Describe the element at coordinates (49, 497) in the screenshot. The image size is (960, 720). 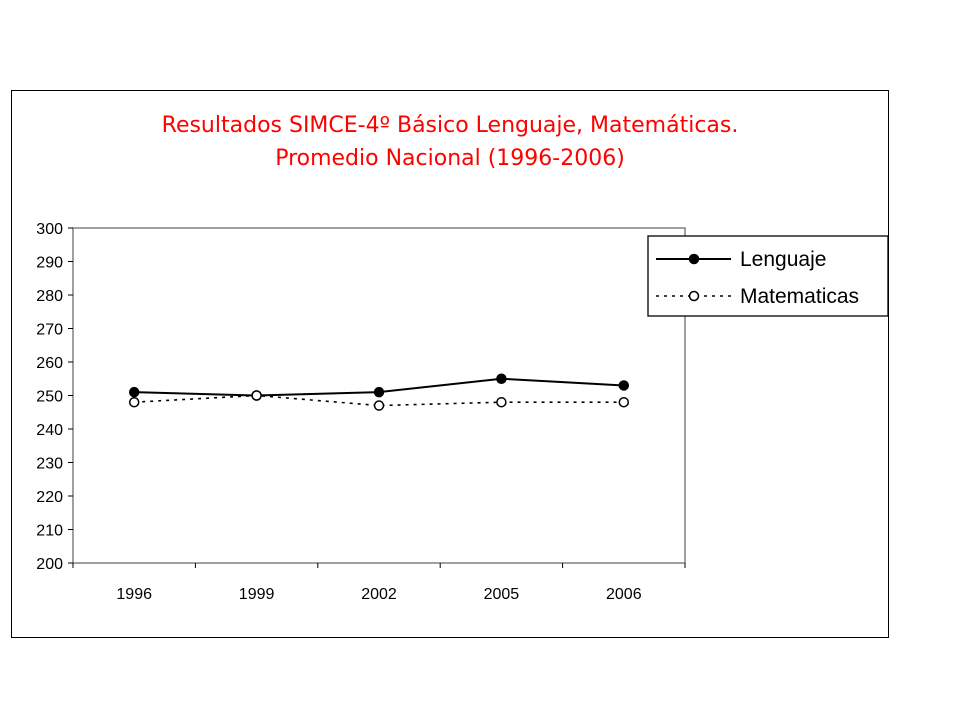
I see `y-tick-label: 220` at that location.